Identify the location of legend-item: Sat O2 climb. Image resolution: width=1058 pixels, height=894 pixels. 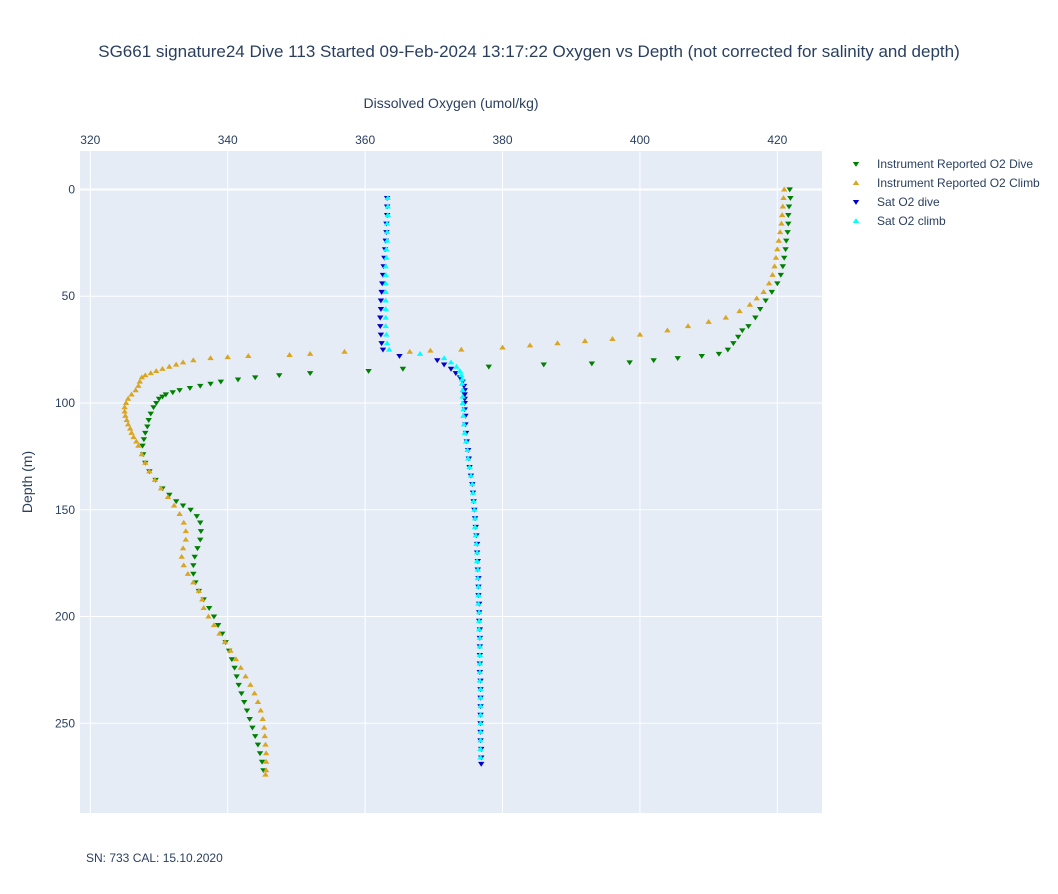
(899, 221).